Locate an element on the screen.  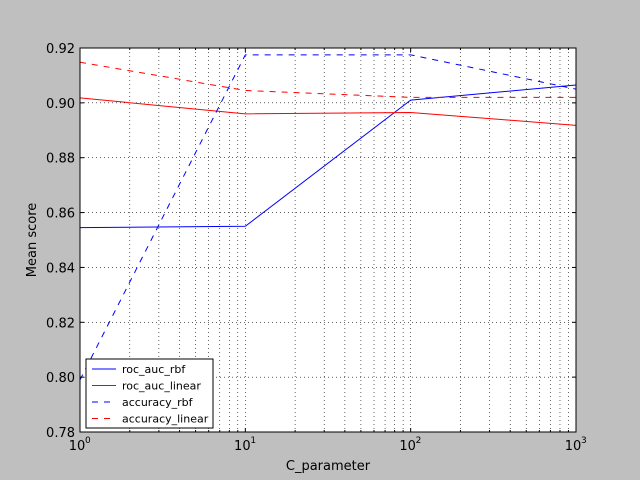
x-tick-label-exponent: 3 is located at coordinates (584, 441).